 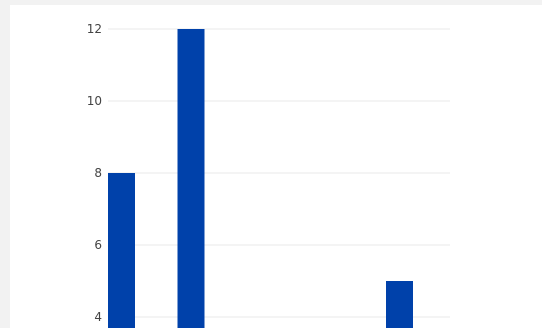 What do you see at coordinates (98, 173) in the screenshot?
I see `y-tick-label-8: 8` at bounding box center [98, 173].